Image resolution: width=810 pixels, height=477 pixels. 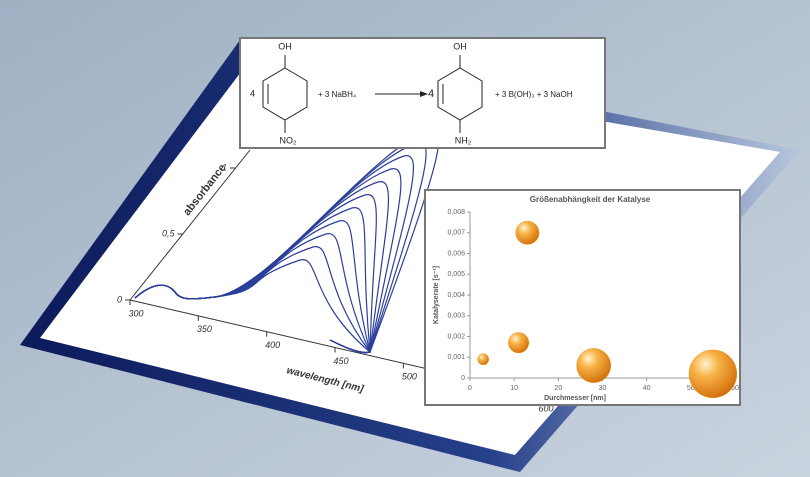 I want to click on x-tick-label: 10, so click(x=514, y=388).